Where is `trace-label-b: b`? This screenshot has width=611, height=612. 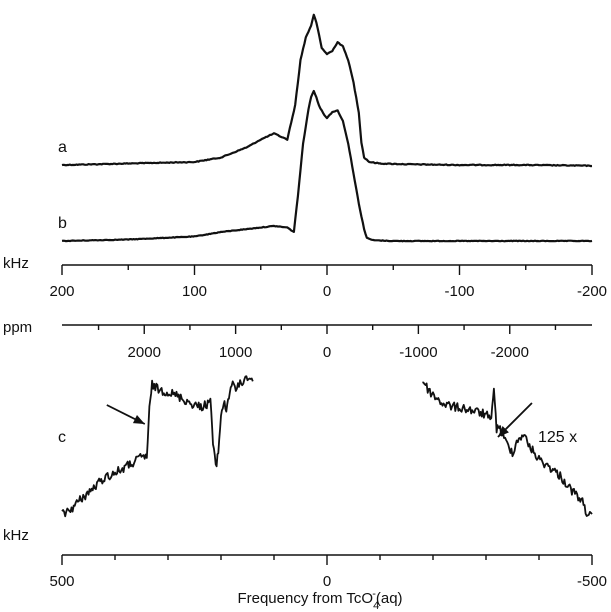 trace-label-b: b is located at coordinates (62, 223).